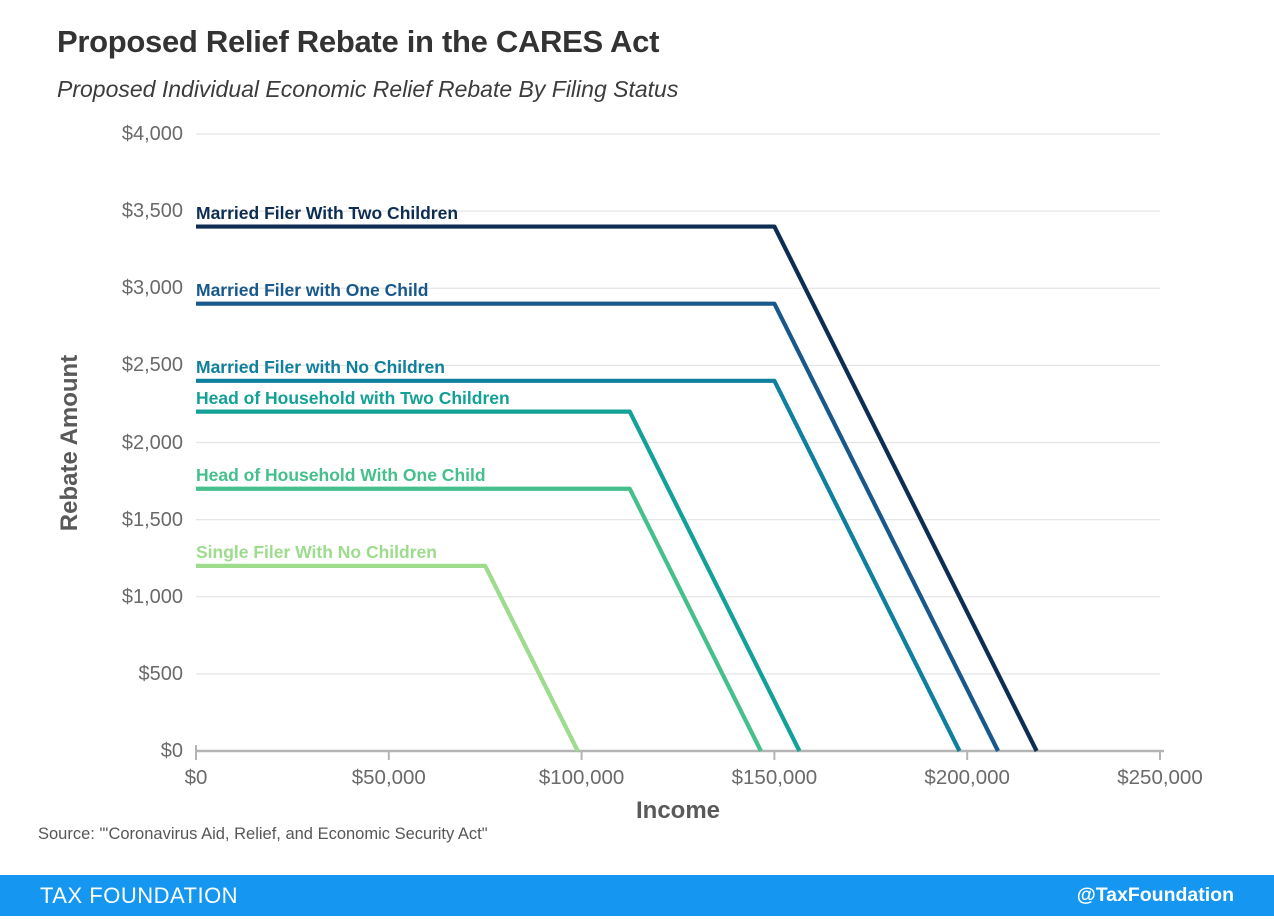  Describe the element at coordinates (196, 777) in the screenshot. I see `x-tick-label: $0` at that location.